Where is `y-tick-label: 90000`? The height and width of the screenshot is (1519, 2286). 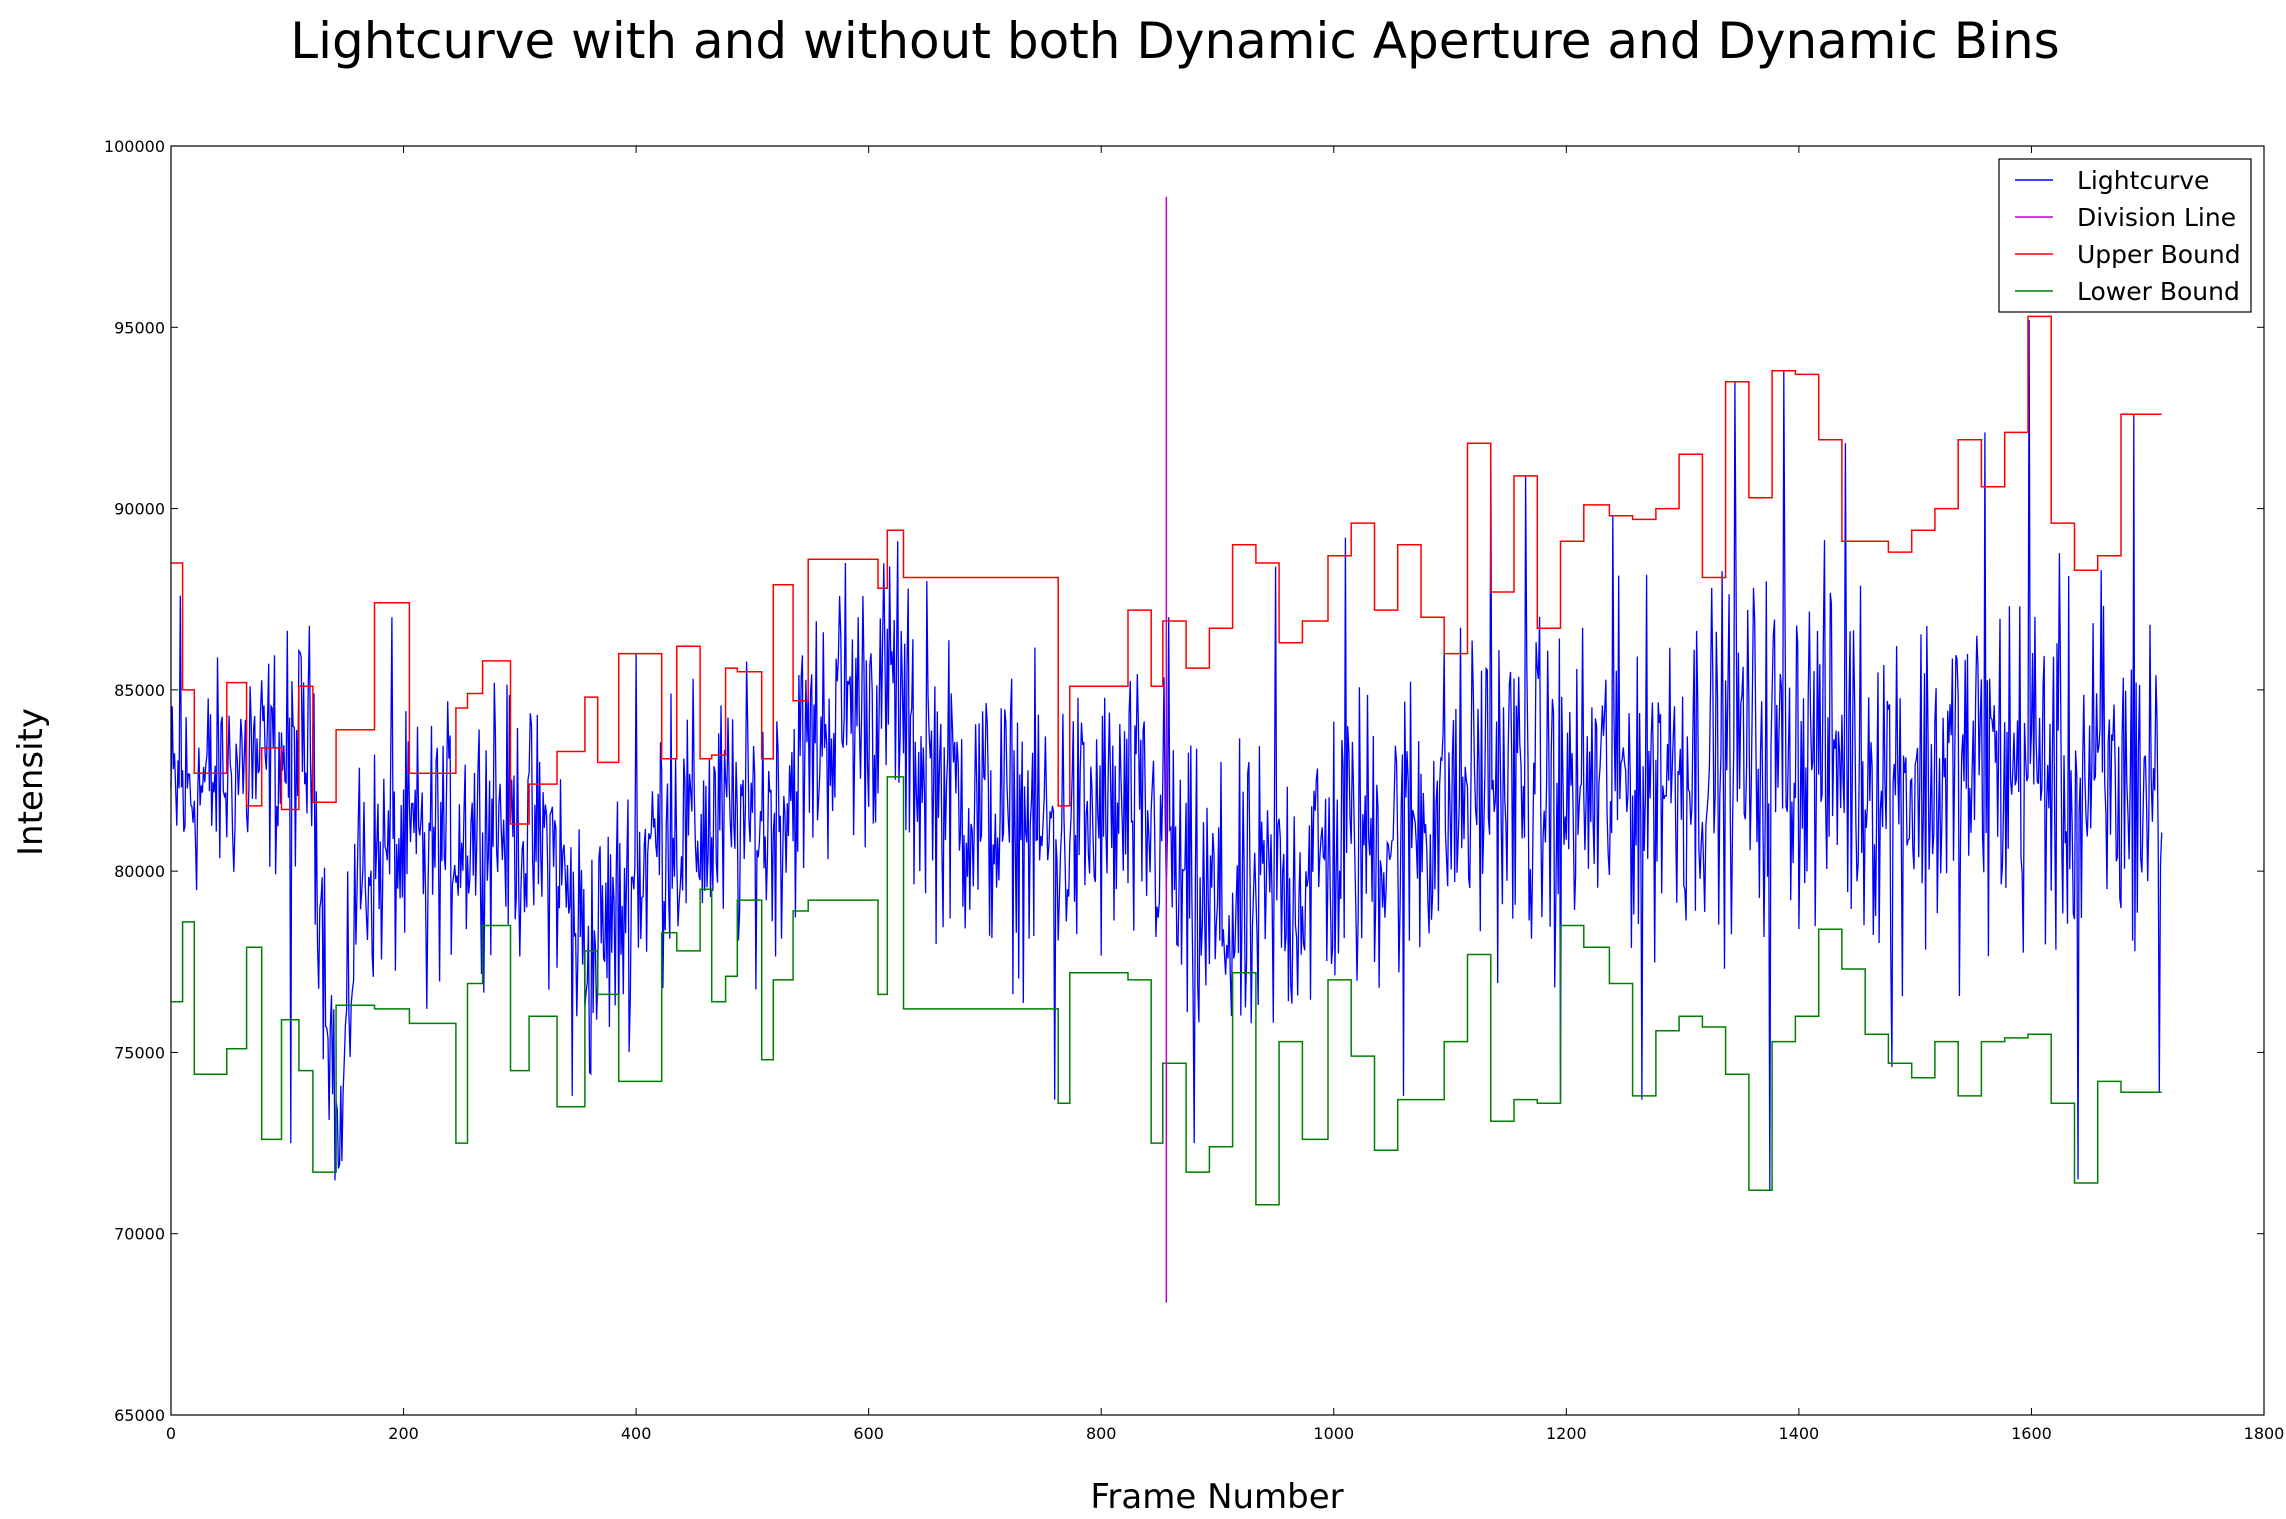 y-tick-label: 90000 is located at coordinates (139, 509).